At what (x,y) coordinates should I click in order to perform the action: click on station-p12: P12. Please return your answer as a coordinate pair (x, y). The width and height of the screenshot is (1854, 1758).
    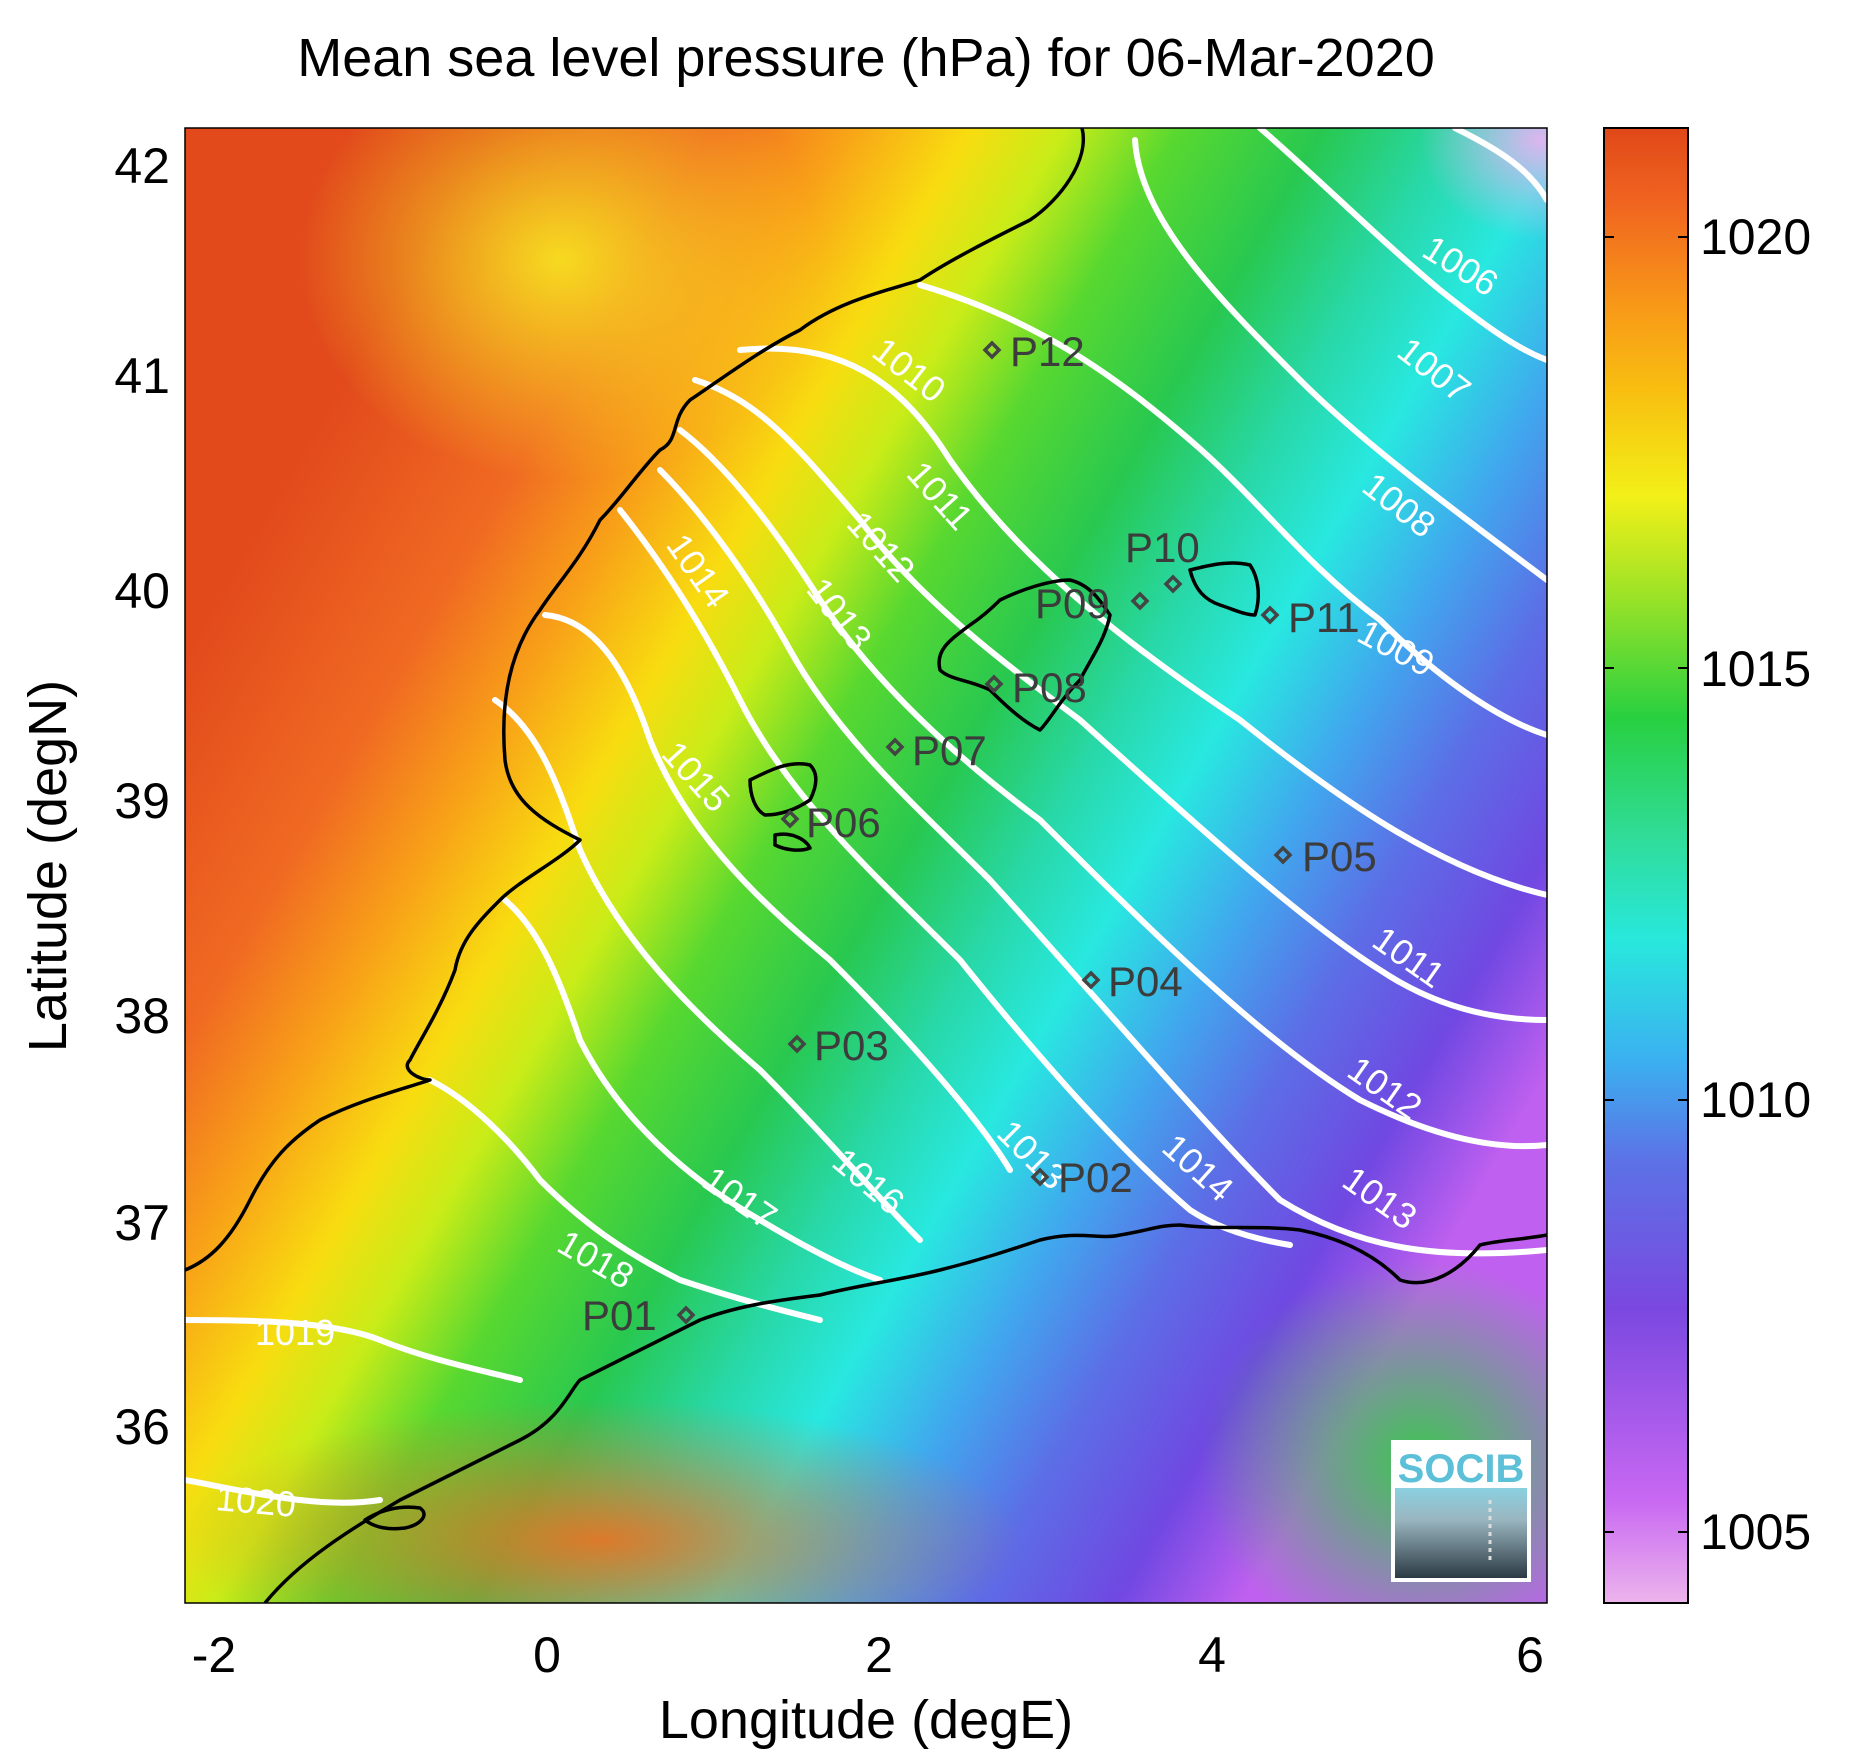
    Looking at the image, I should click on (1033, 351).